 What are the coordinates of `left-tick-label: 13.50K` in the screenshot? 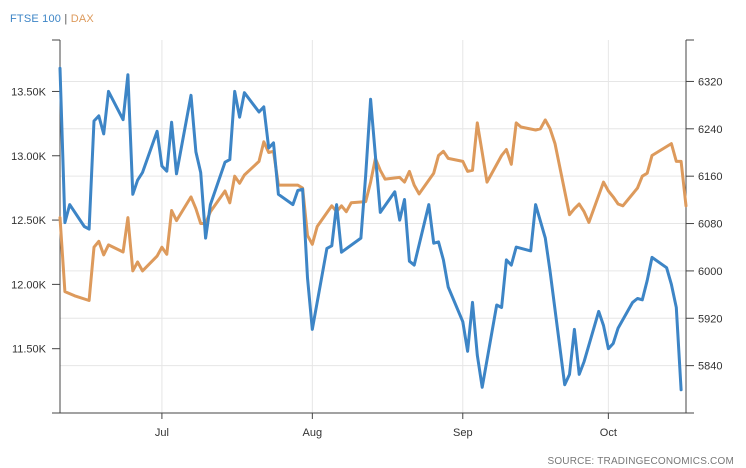 It's located at (29, 92).